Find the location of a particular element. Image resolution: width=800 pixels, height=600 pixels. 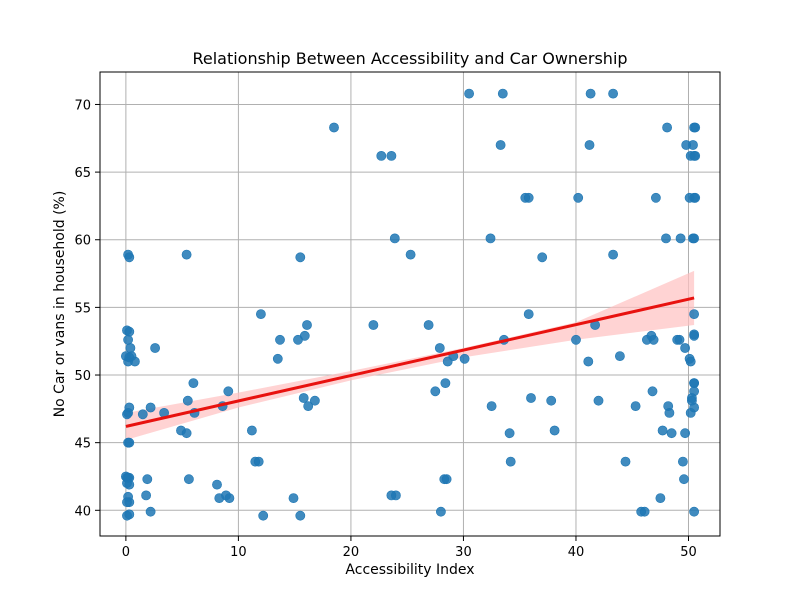

y-tick-label: 50 is located at coordinates (82, 376).